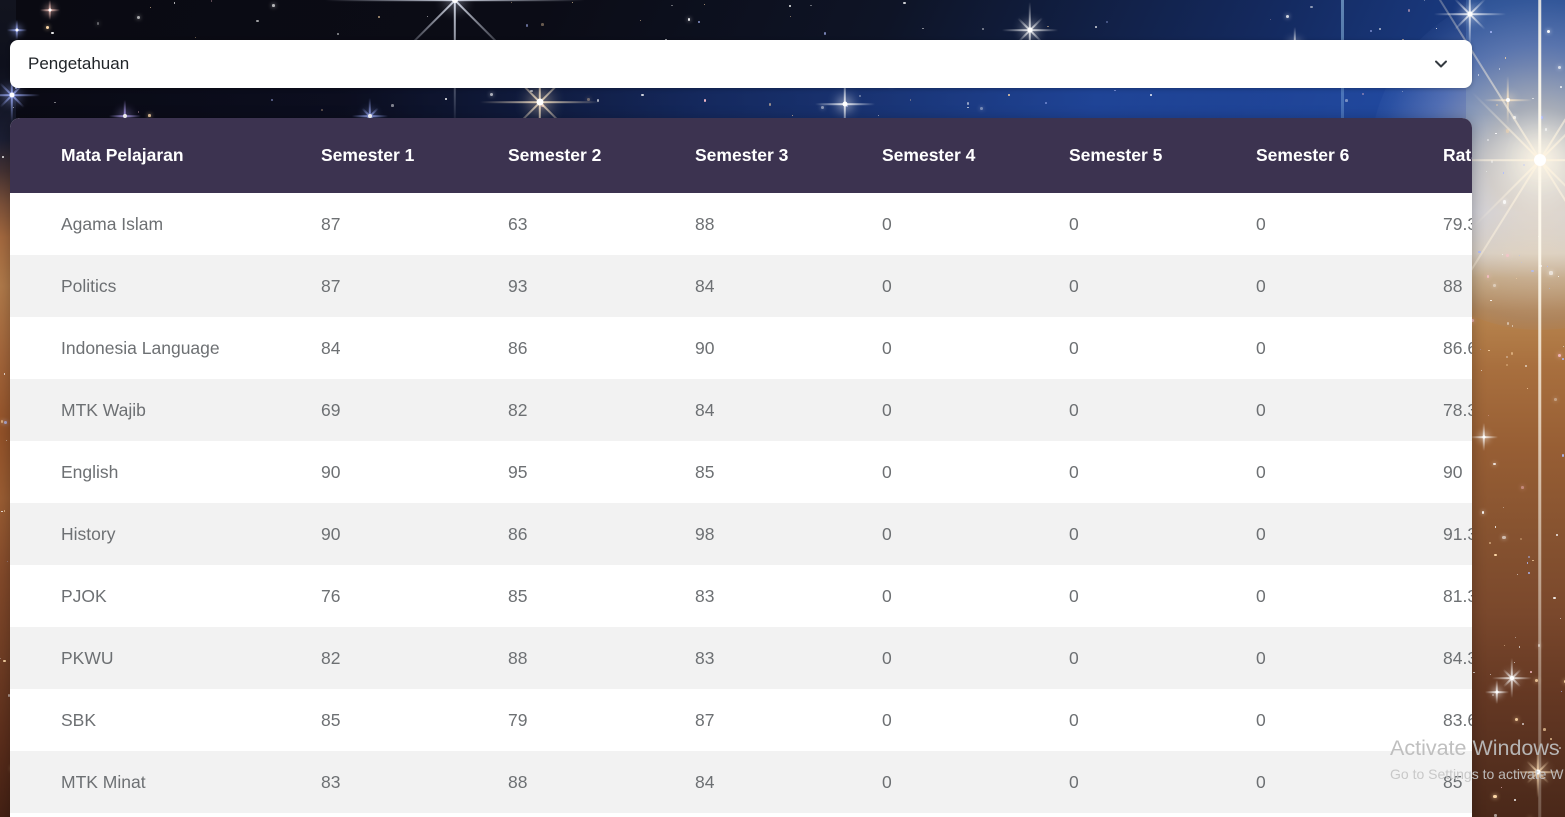 The height and width of the screenshot is (817, 1565). What do you see at coordinates (741, 596) in the screenshot?
I see `table-row: PJOK 76 85 83 0 0 0 81.33` at bounding box center [741, 596].